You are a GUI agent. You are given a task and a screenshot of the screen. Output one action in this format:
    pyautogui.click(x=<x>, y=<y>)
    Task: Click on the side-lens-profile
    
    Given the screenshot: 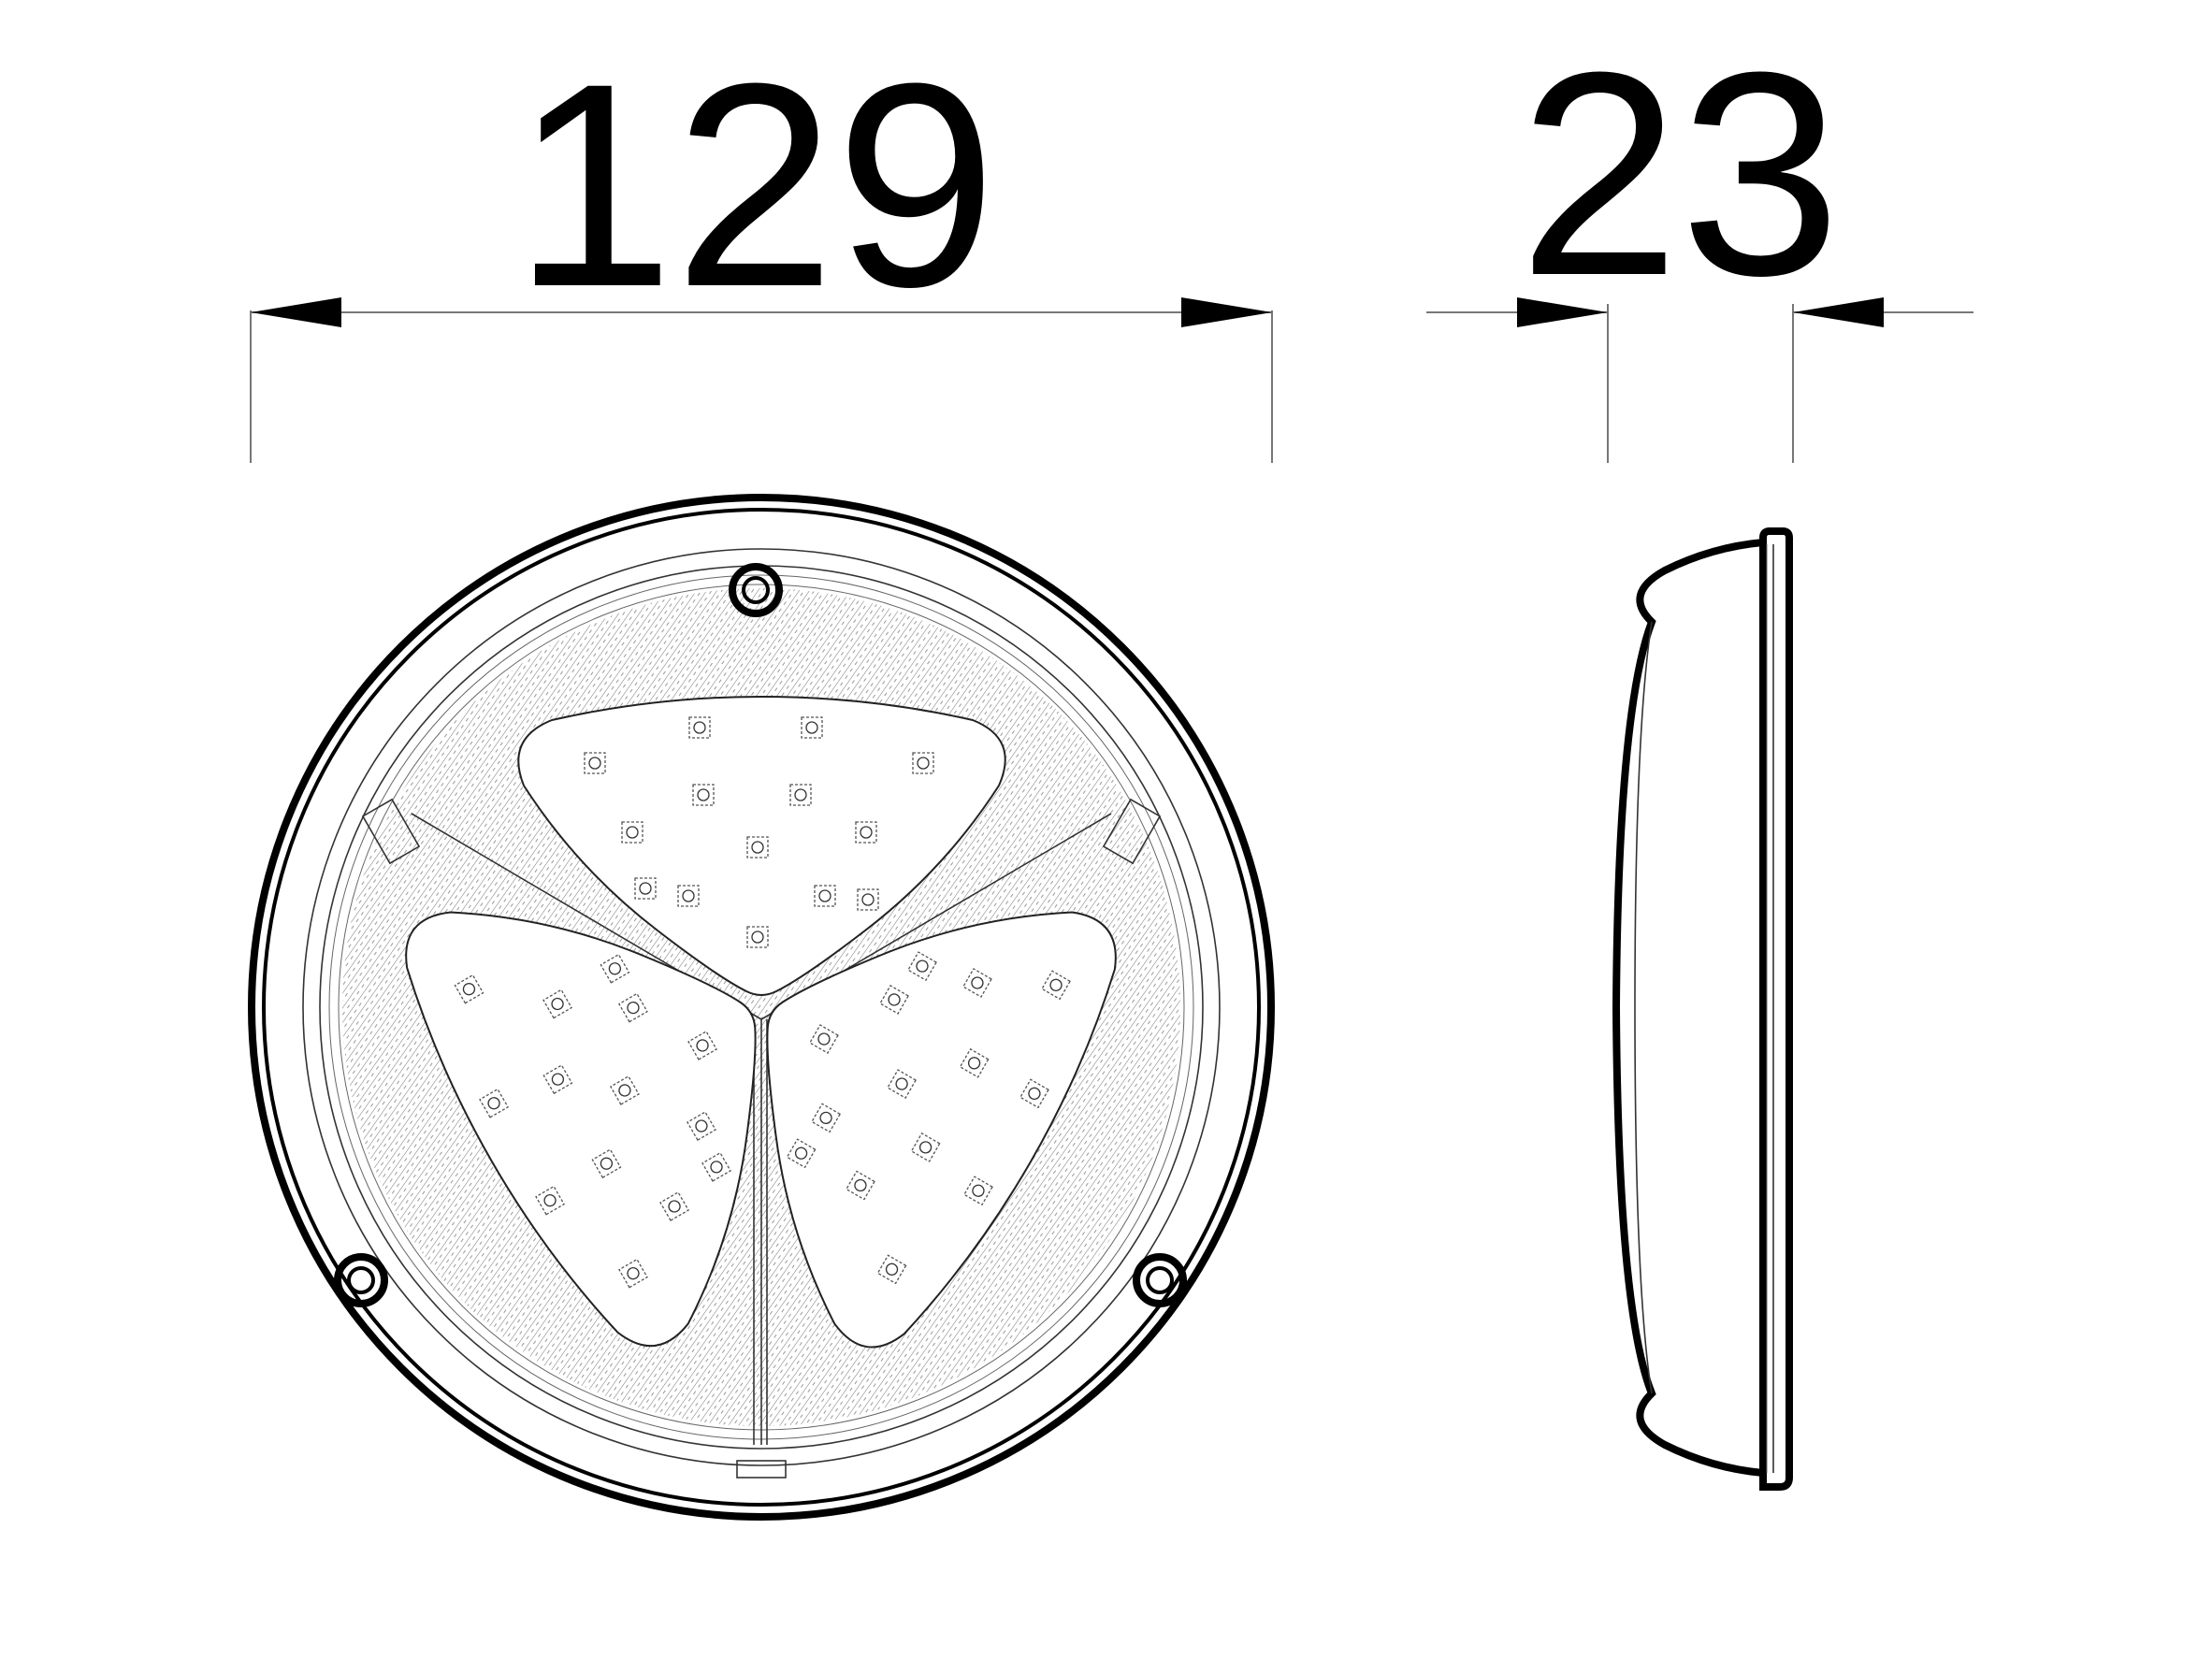 What is the action you would take?
    pyautogui.click(x=1644, y=1008)
    